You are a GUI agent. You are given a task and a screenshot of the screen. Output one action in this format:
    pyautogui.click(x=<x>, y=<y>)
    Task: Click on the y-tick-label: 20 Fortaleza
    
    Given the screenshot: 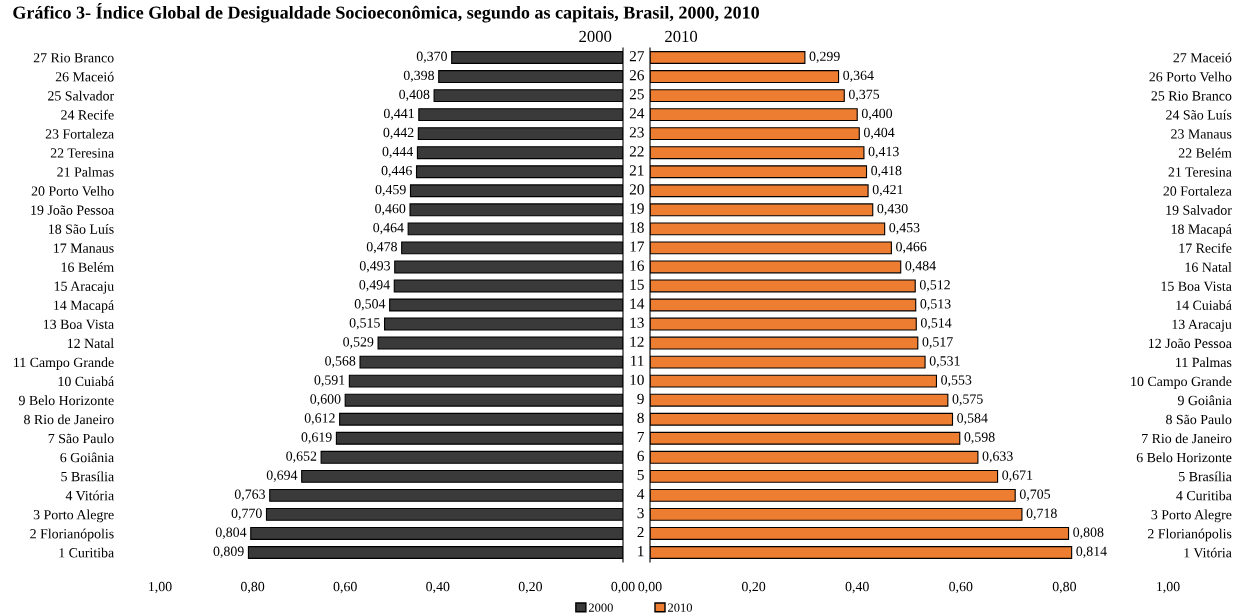 What is the action you would take?
    pyautogui.click(x=1197, y=190)
    